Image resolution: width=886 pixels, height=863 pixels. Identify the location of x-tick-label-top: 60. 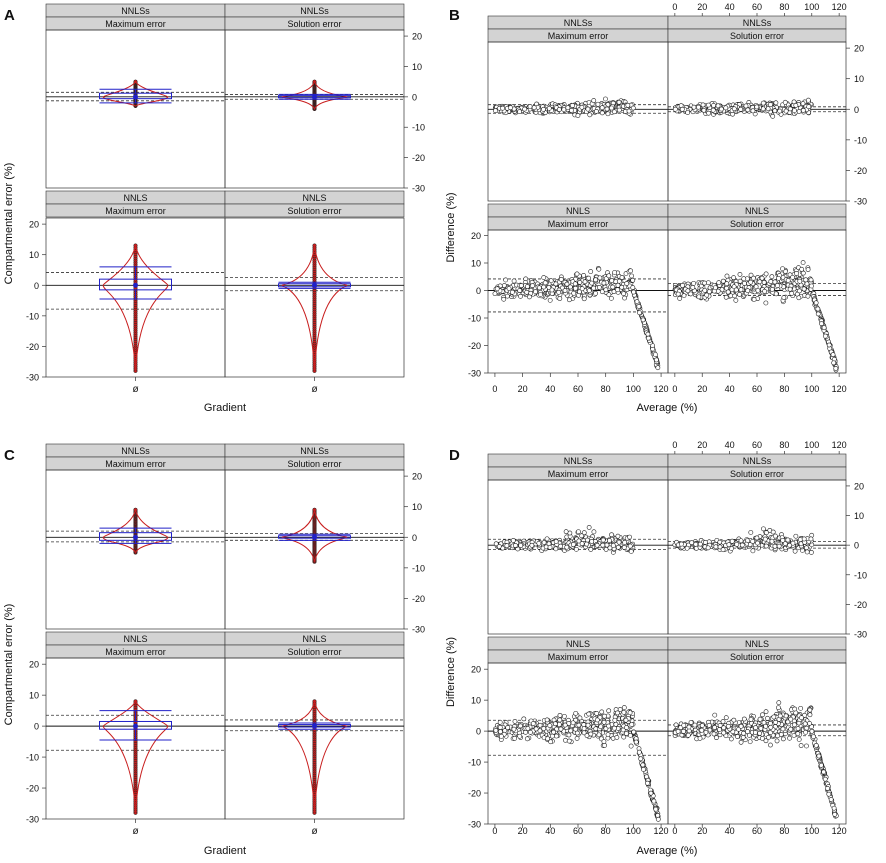
(757, 445).